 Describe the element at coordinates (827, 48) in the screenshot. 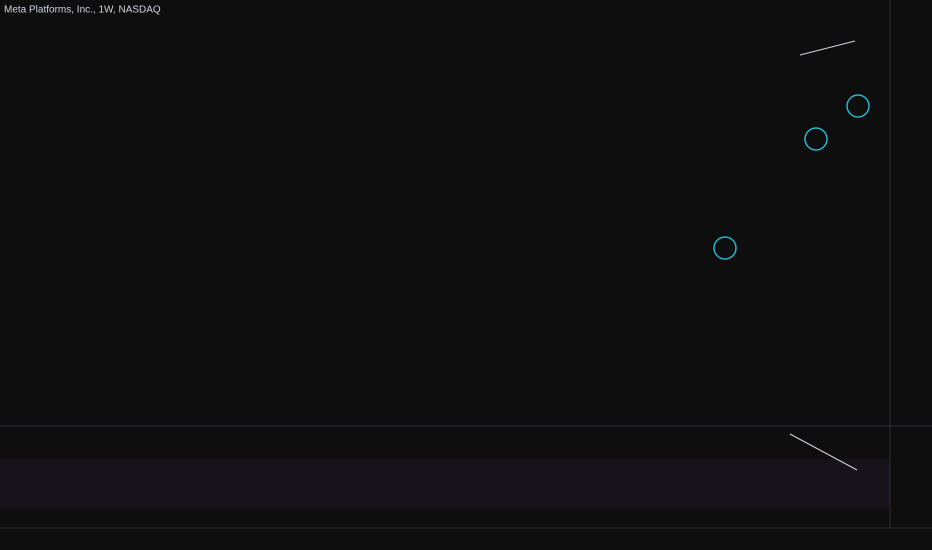

I see `trend-line` at that location.